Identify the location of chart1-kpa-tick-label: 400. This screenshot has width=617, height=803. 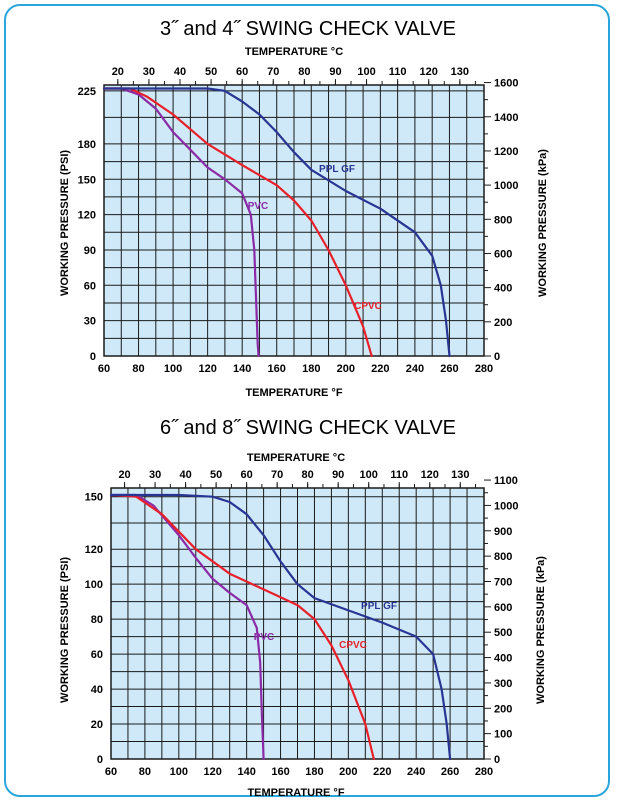
(503, 289).